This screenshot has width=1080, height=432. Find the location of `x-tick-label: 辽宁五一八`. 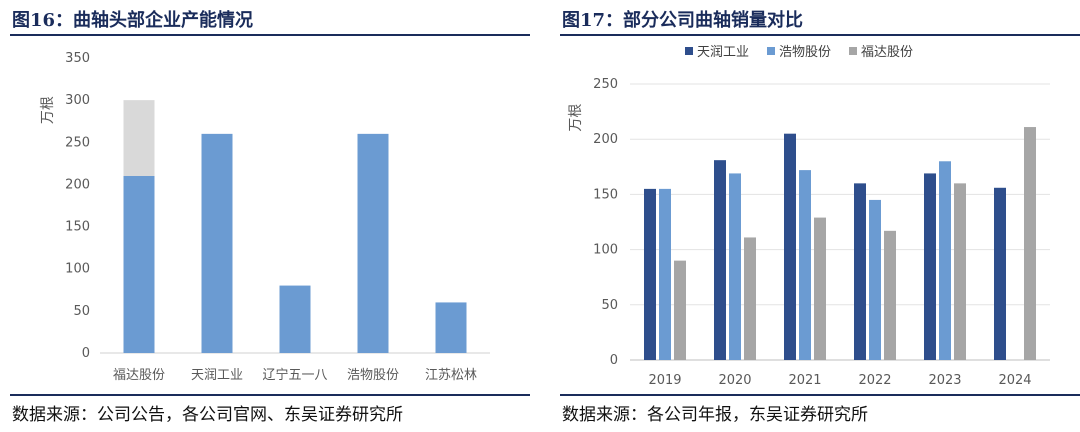

x-tick-label: 辽宁五一八 is located at coordinates (294, 375).